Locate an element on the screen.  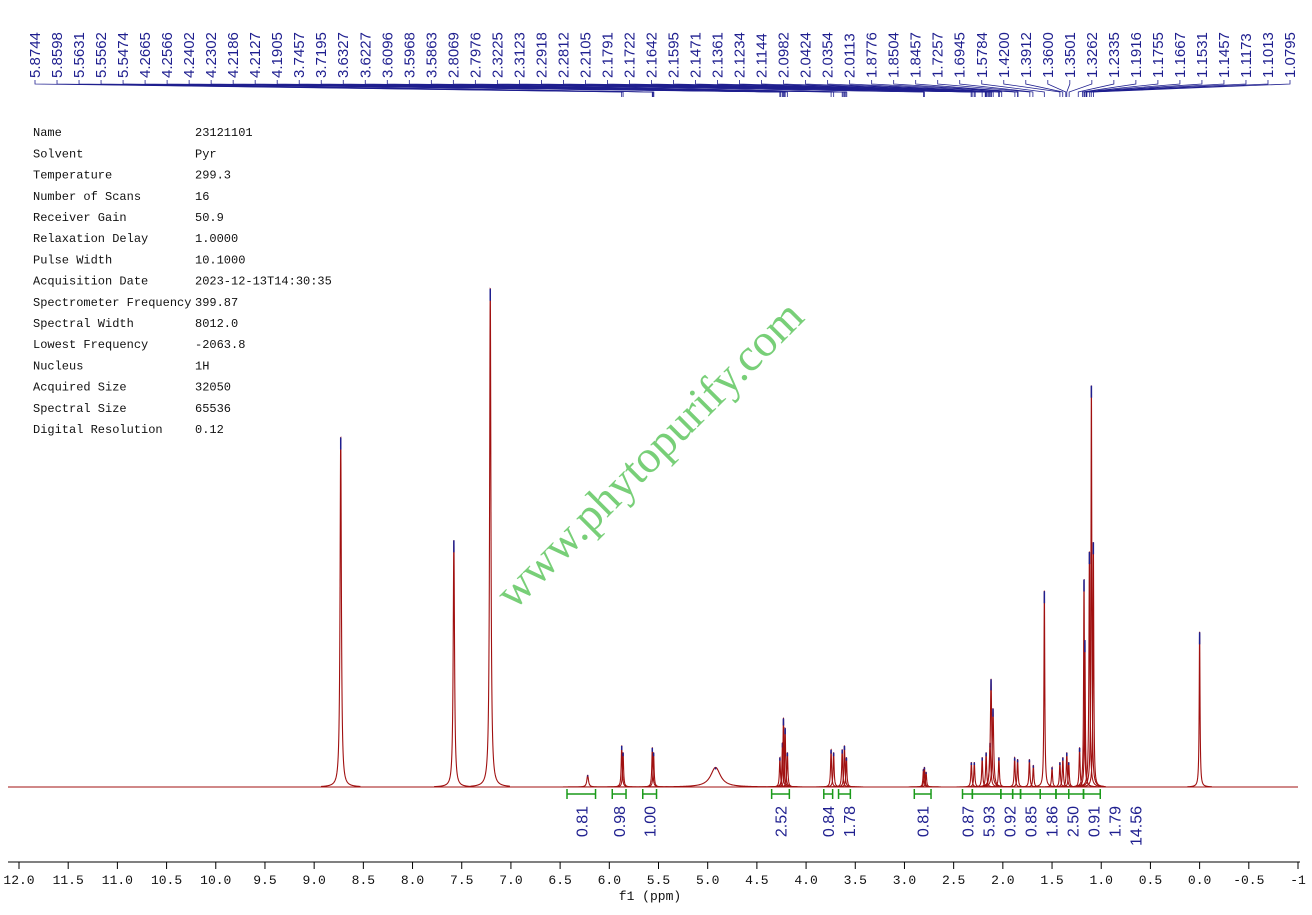
peak-label: 1.1916 is located at coordinates (1136, 55).